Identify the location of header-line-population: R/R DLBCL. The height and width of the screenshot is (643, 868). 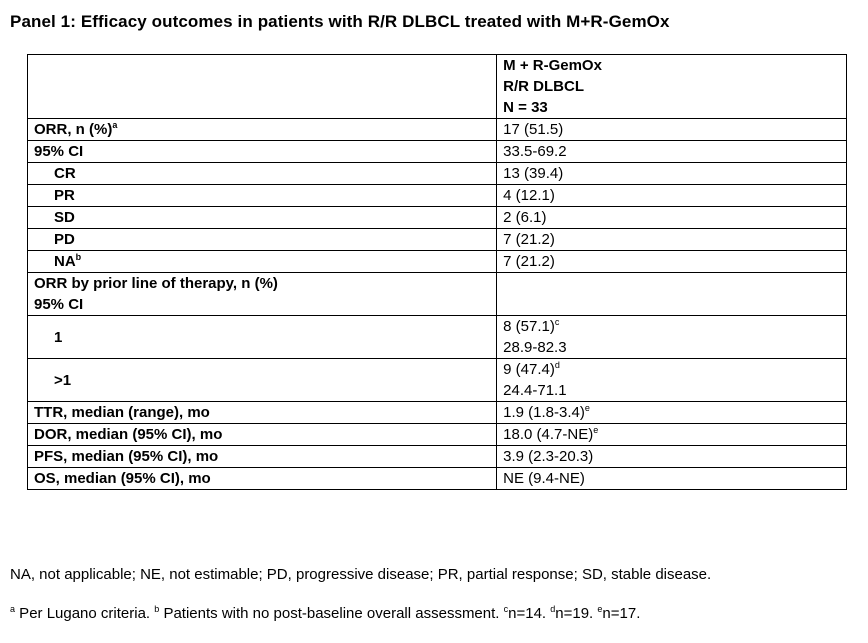
(543, 86).